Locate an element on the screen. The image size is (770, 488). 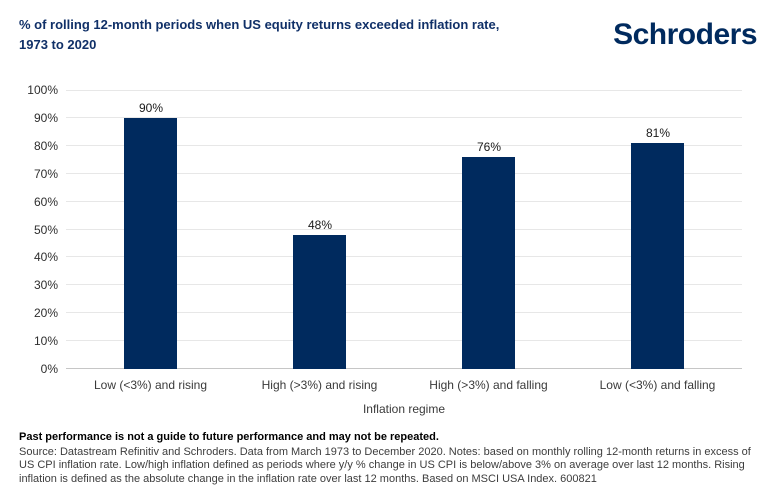
bar-value-label: 81% is located at coordinates (658, 133).